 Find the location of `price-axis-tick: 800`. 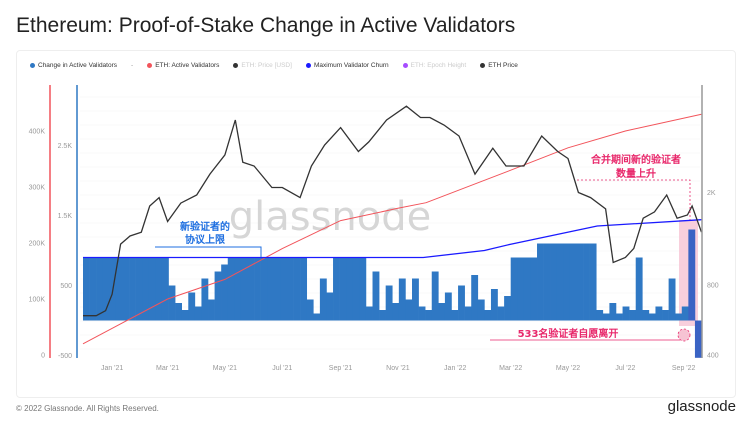

price-axis-tick: 800 is located at coordinates (713, 286).